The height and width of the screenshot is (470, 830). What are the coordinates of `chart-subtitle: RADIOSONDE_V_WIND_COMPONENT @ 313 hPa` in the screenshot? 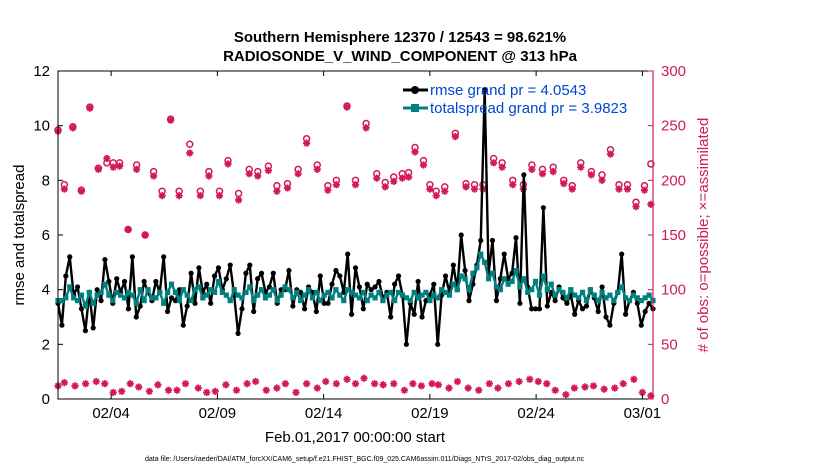 It's located at (400, 56).